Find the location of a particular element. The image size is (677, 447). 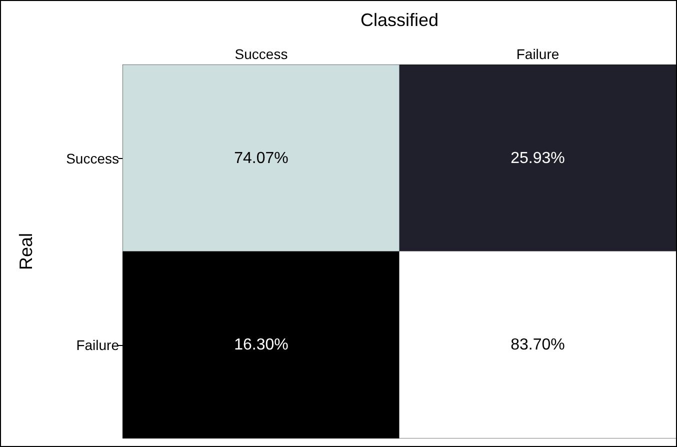

y-axis-title: Real is located at coordinates (26, 251).